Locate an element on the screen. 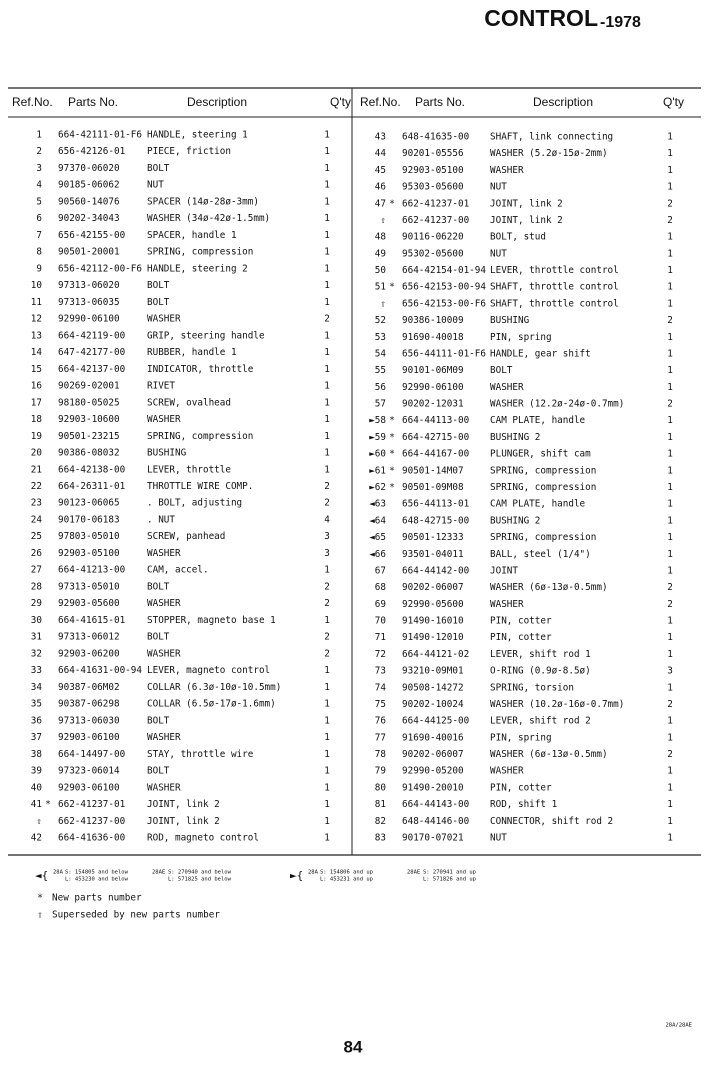 The image size is (709, 1066). part-no: 664-44142-00 is located at coordinates (435, 570).